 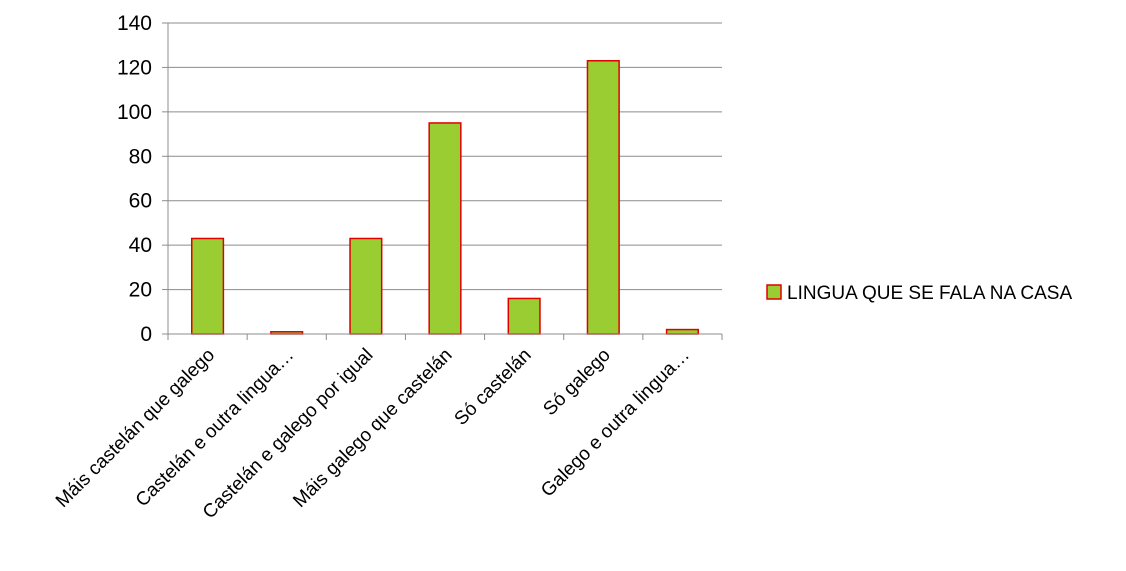 What do you see at coordinates (774, 292) in the screenshot?
I see `legend-swatch` at bounding box center [774, 292].